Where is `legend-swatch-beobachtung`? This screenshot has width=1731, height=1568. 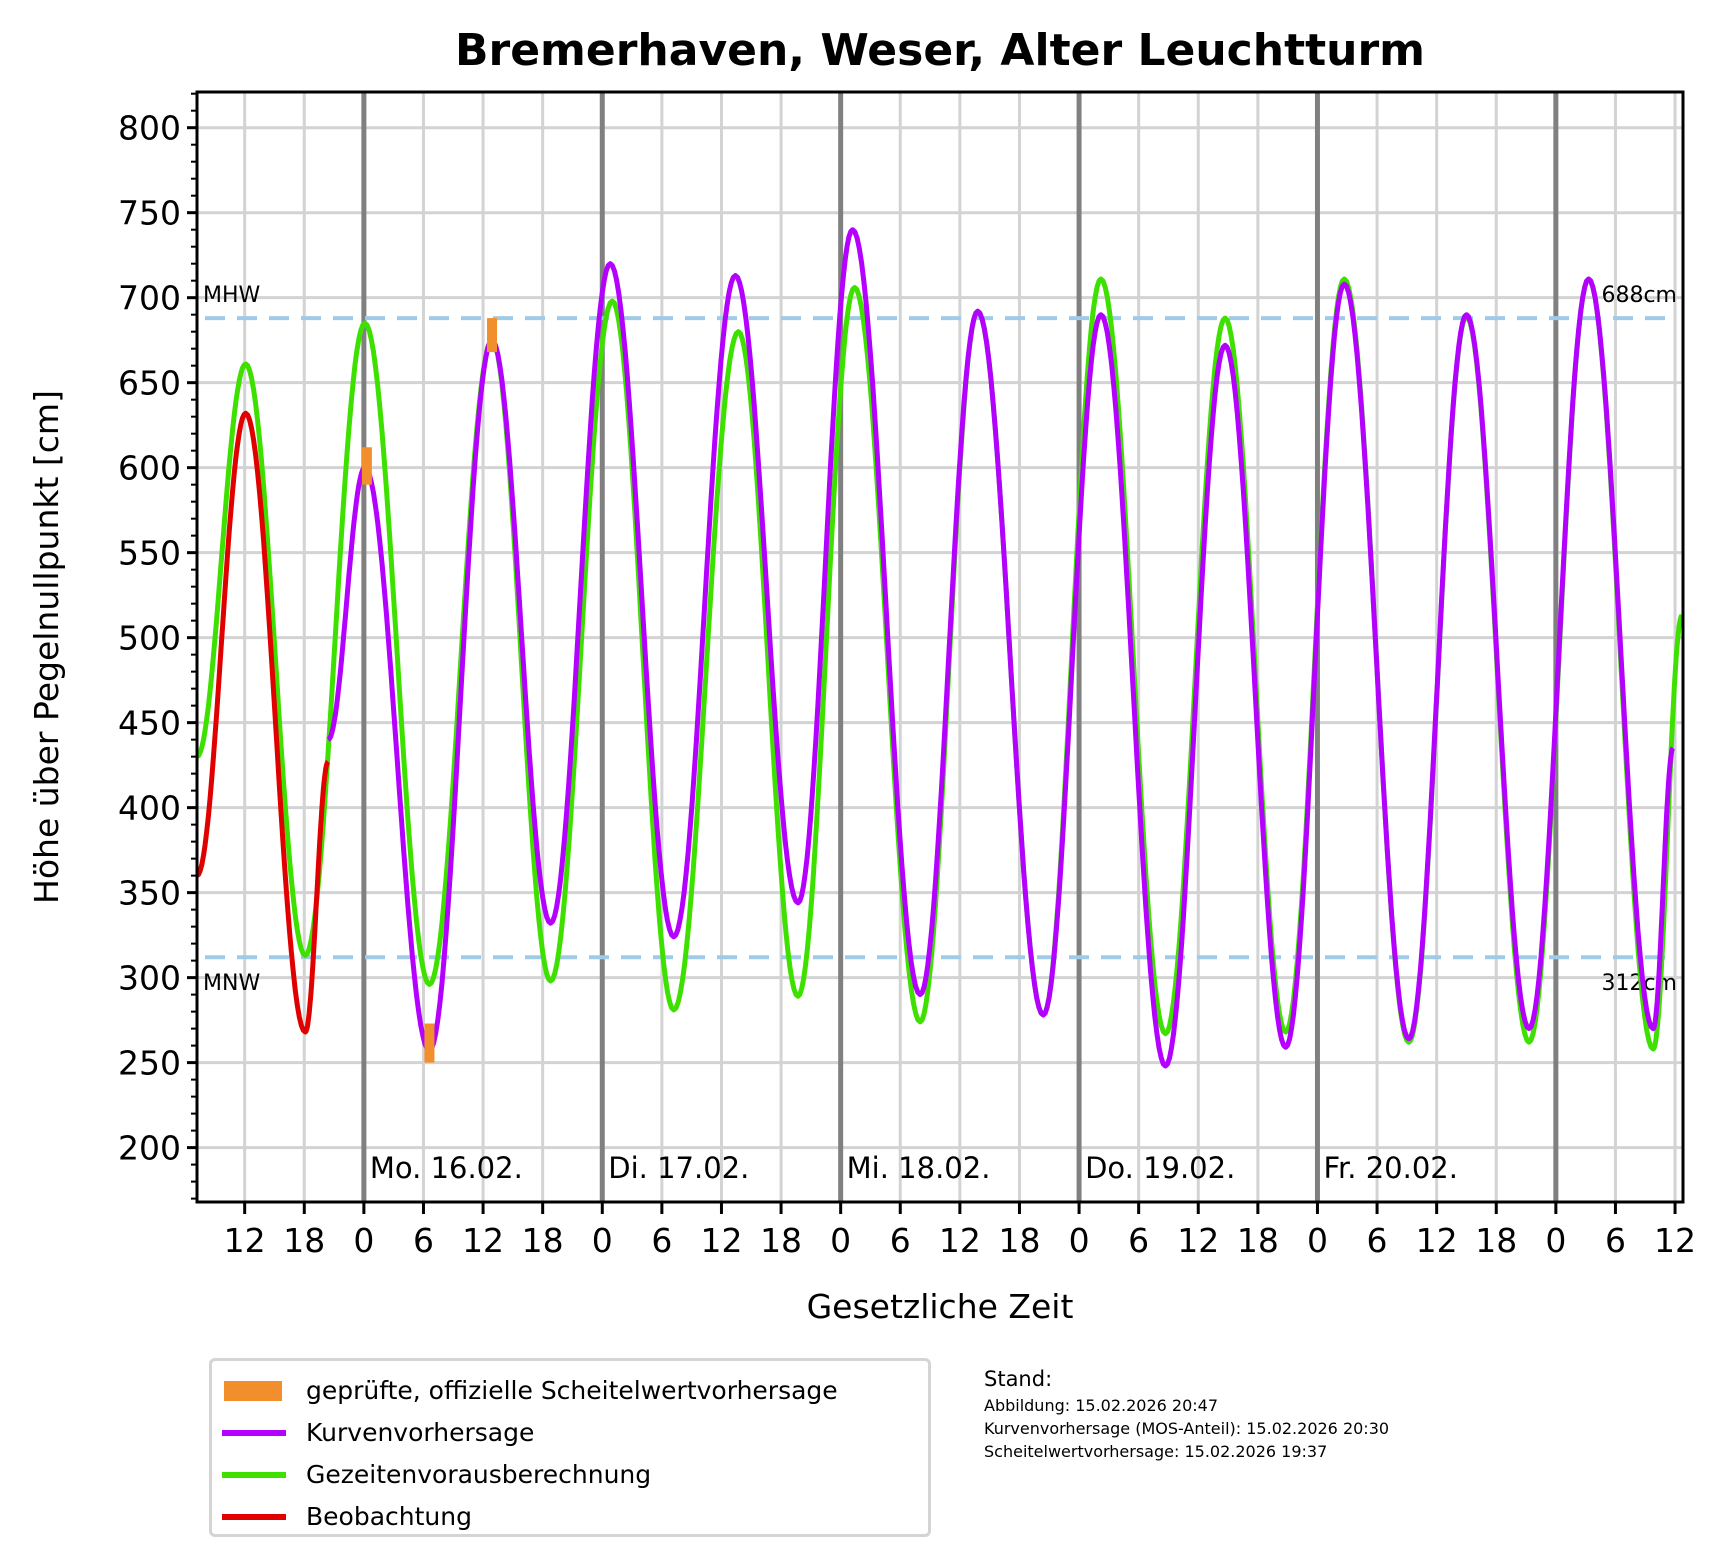 legend-swatch-beobachtung is located at coordinates (254, 1517).